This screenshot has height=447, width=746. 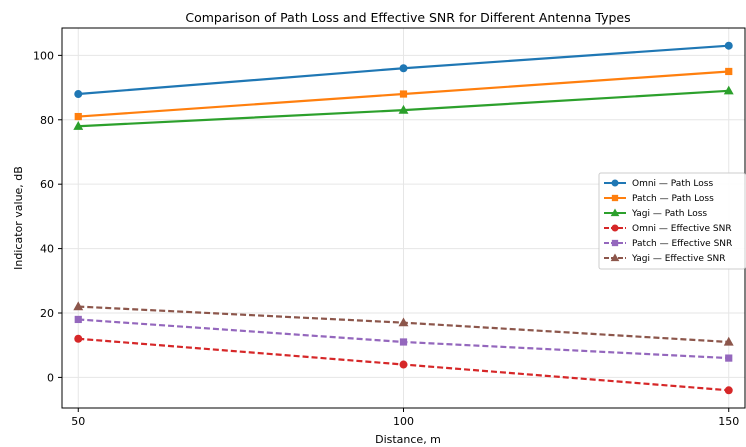 I want to click on x-tick-label: 150, so click(x=728, y=421).